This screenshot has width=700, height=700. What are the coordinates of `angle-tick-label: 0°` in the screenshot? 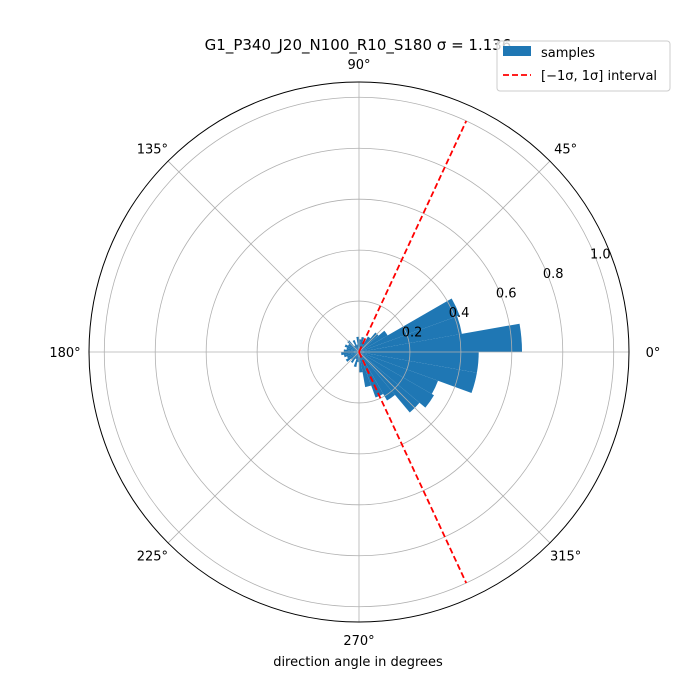 It's located at (653, 353).